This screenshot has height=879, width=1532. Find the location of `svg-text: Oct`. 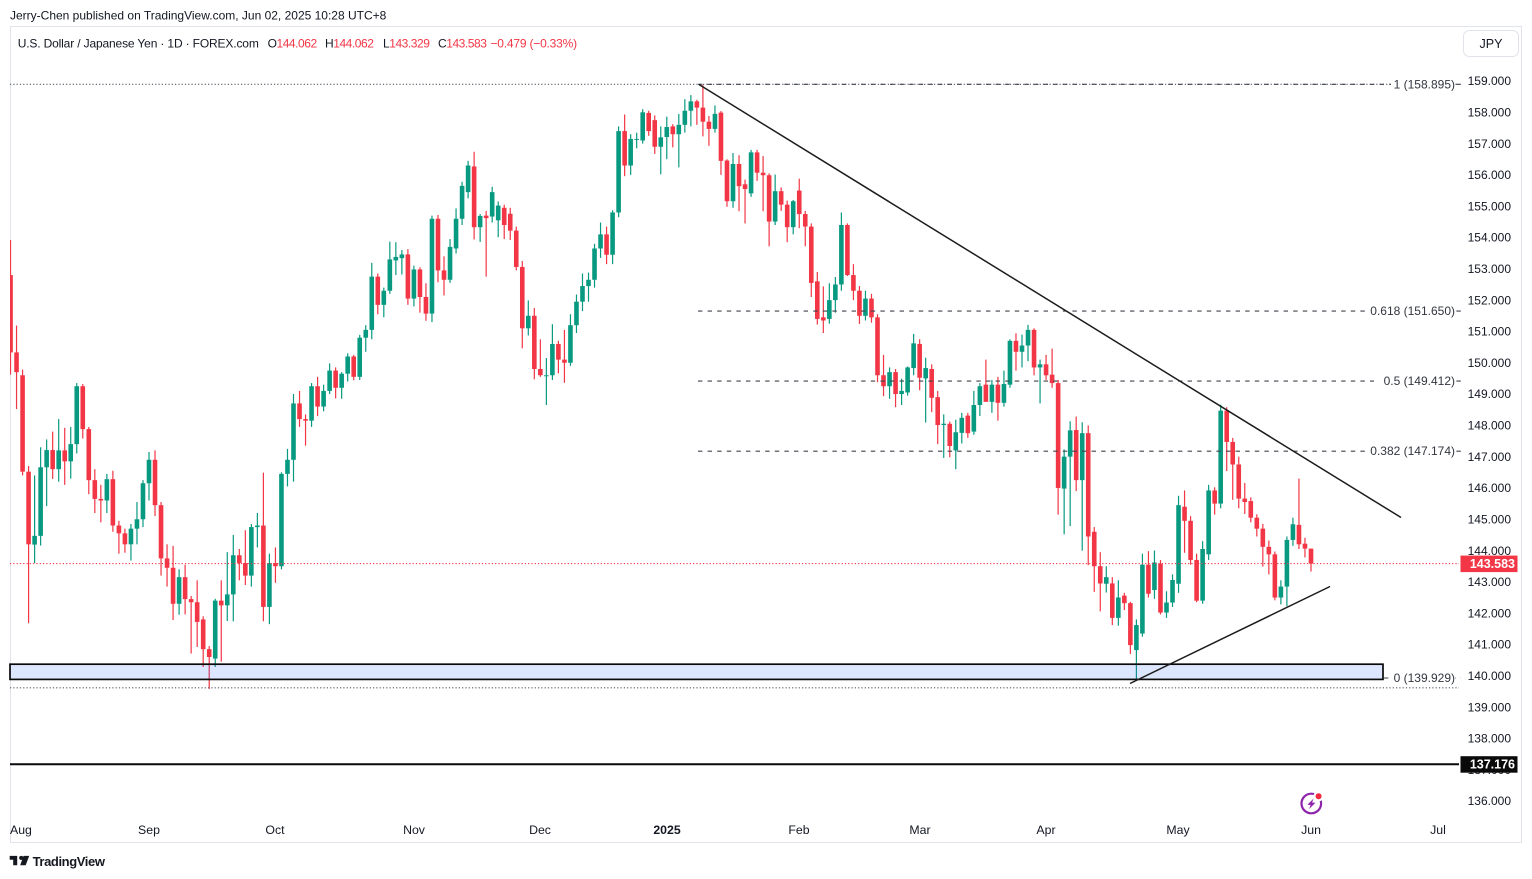

svg-text: Oct is located at coordinates (275, 830).